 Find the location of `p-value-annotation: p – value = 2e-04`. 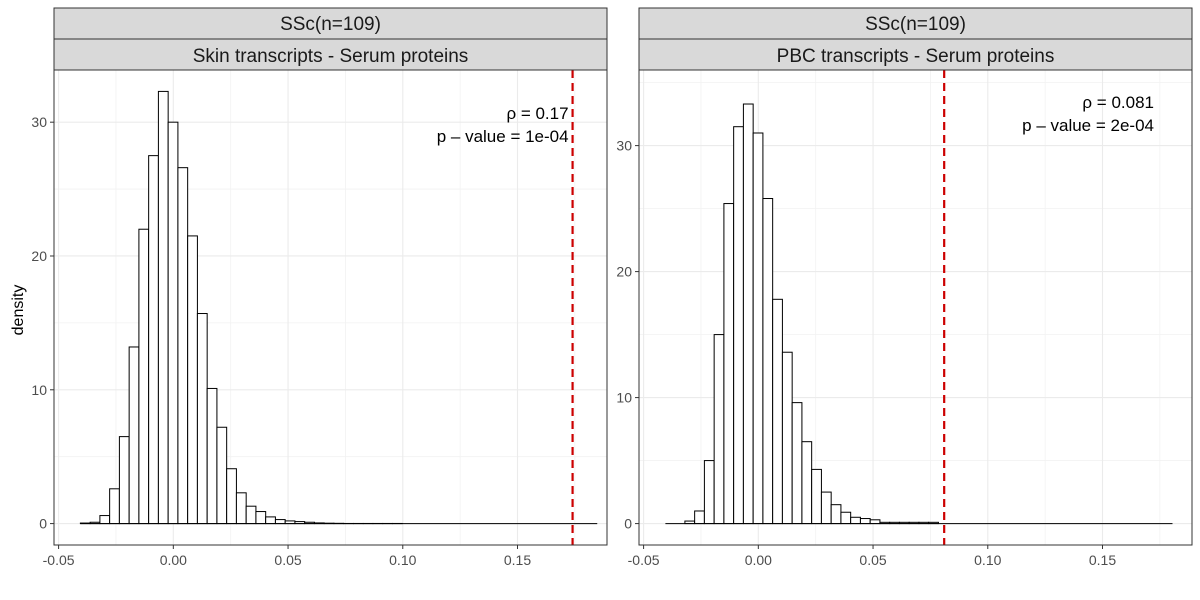

p-value-annotation: p – value = 2e-04 is located at coordinates (1088, 125).